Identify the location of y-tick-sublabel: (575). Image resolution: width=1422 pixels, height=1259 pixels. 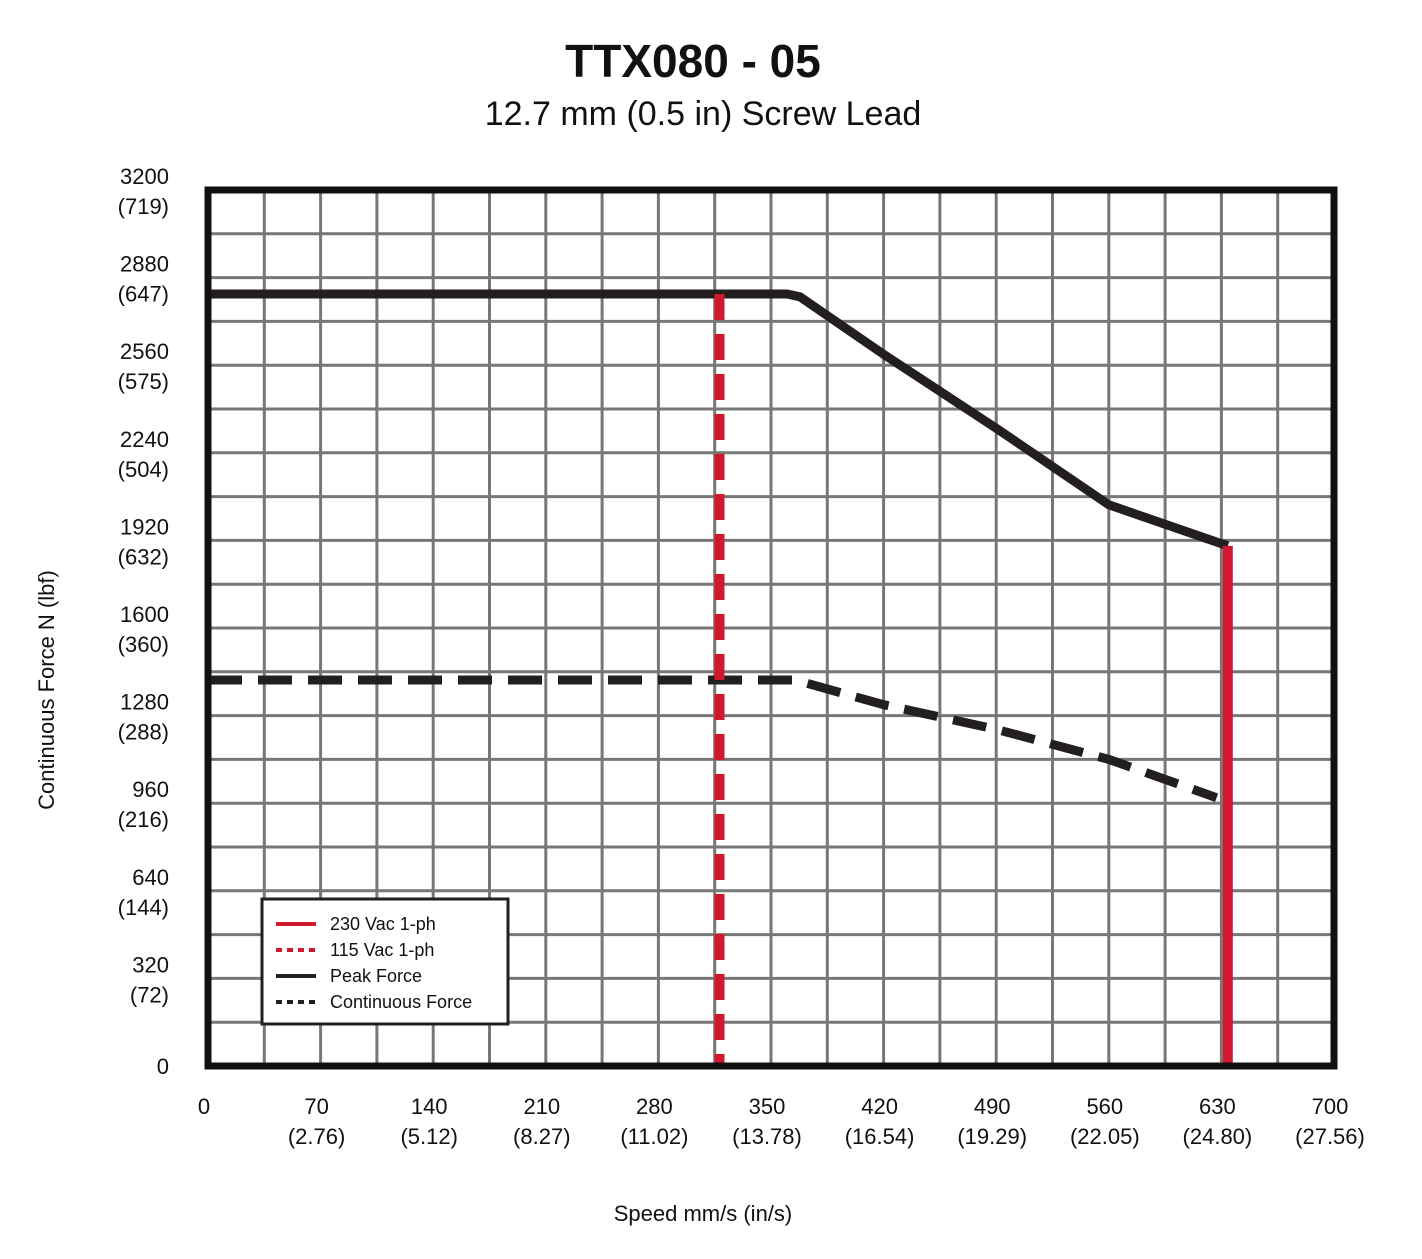
(143, 381).